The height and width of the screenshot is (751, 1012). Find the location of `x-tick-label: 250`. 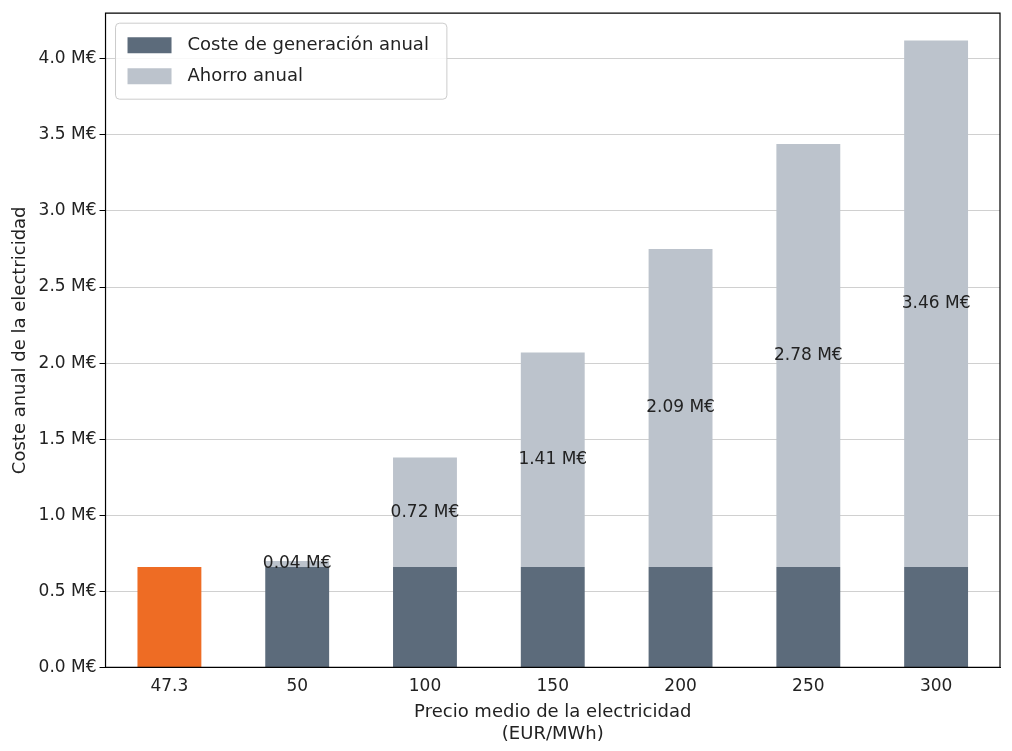

x-tick-label: 250 is located at coordinates (808, 685).